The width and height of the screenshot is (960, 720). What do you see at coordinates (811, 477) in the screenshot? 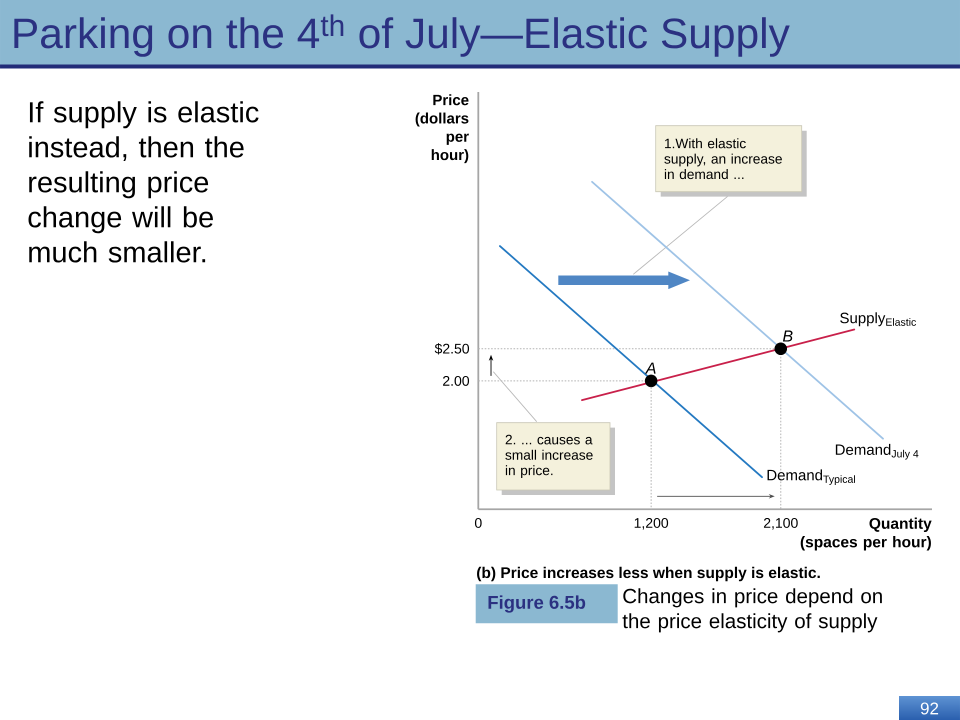
I see `series-label: Demand$_{Typical}$` at bounding box center [811, 477].